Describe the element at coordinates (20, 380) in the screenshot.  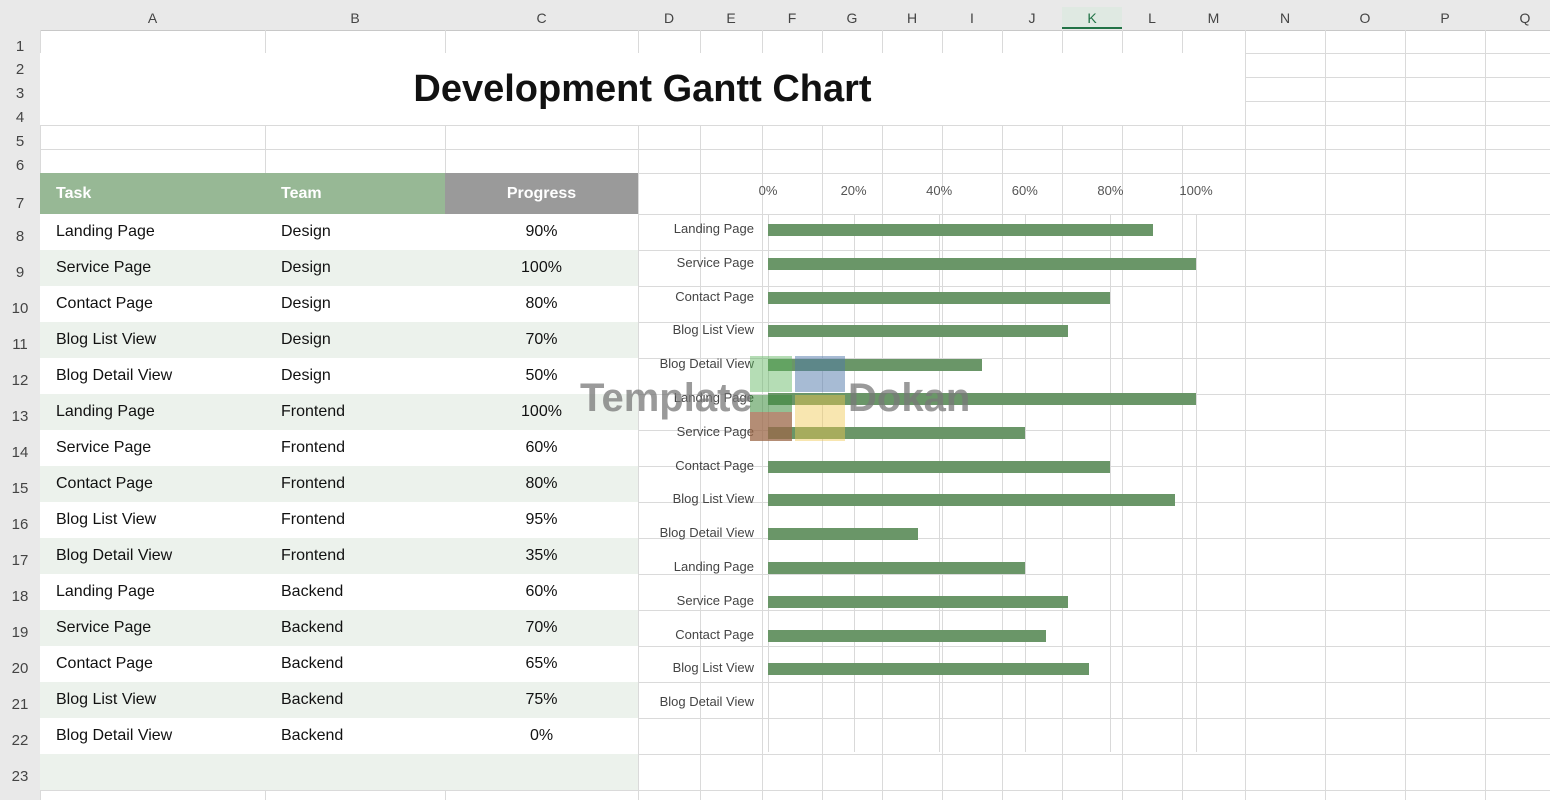
I see `row-header-12: 12` at that location.